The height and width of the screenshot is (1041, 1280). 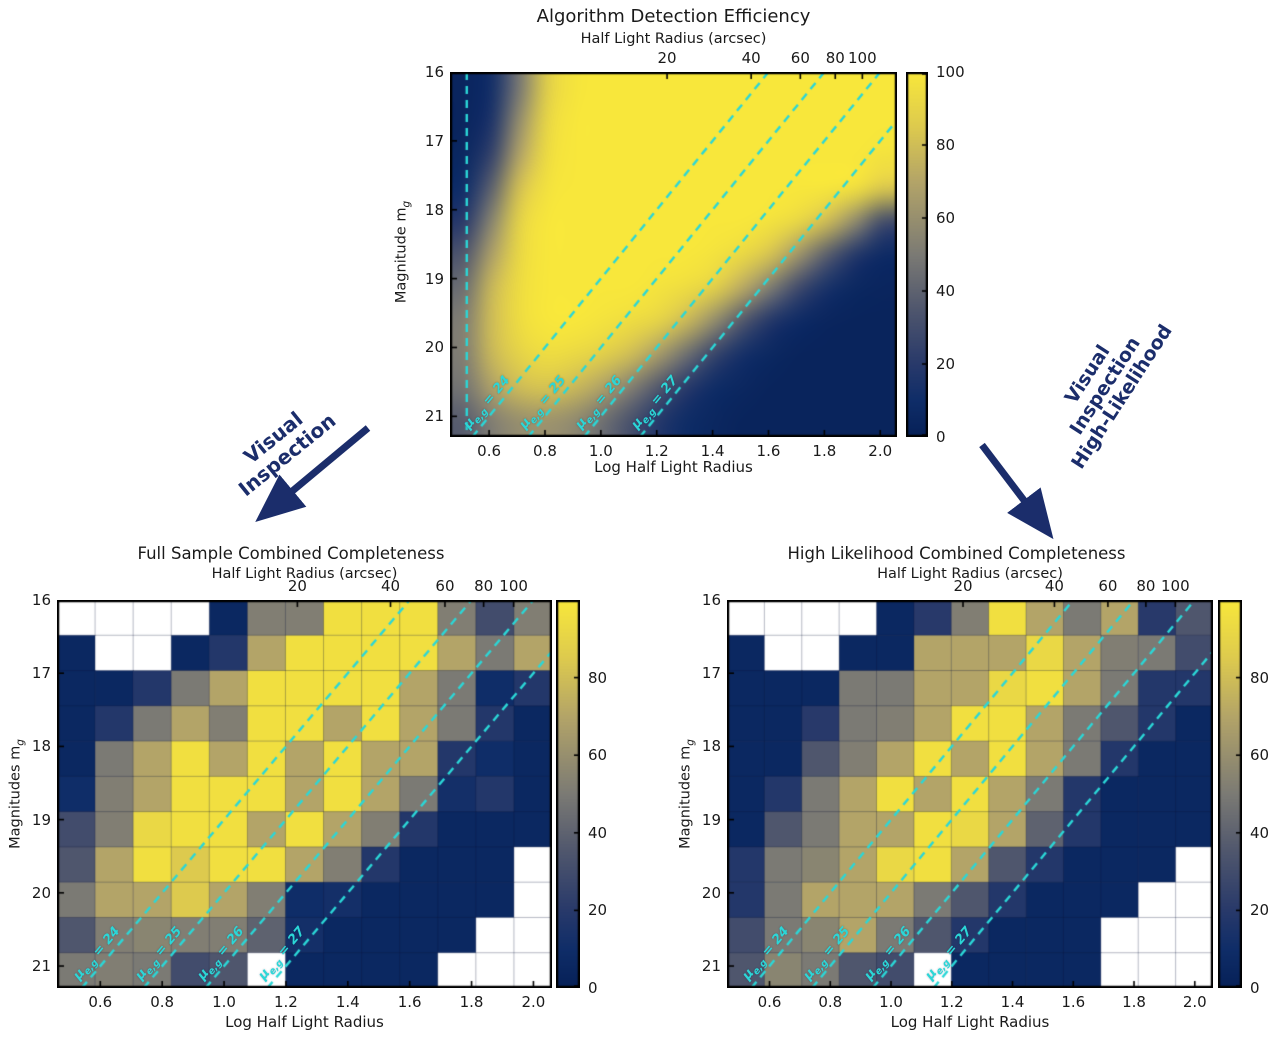 What do you see at coordinates (673, 39) in the screenshot?
I see `panel0-top-axis-label: Half Light Radius (arcsec)` at bounding box center [673, 39].